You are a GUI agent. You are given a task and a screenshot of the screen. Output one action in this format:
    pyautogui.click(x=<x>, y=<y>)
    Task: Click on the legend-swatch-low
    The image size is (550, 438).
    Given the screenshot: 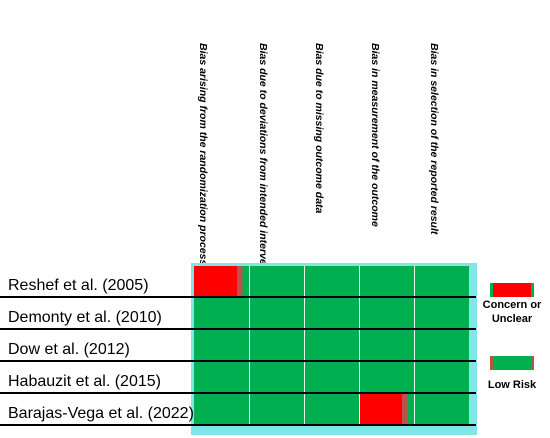 What is the action you would take?
    pyautogui.click(x=512, y=363)
    